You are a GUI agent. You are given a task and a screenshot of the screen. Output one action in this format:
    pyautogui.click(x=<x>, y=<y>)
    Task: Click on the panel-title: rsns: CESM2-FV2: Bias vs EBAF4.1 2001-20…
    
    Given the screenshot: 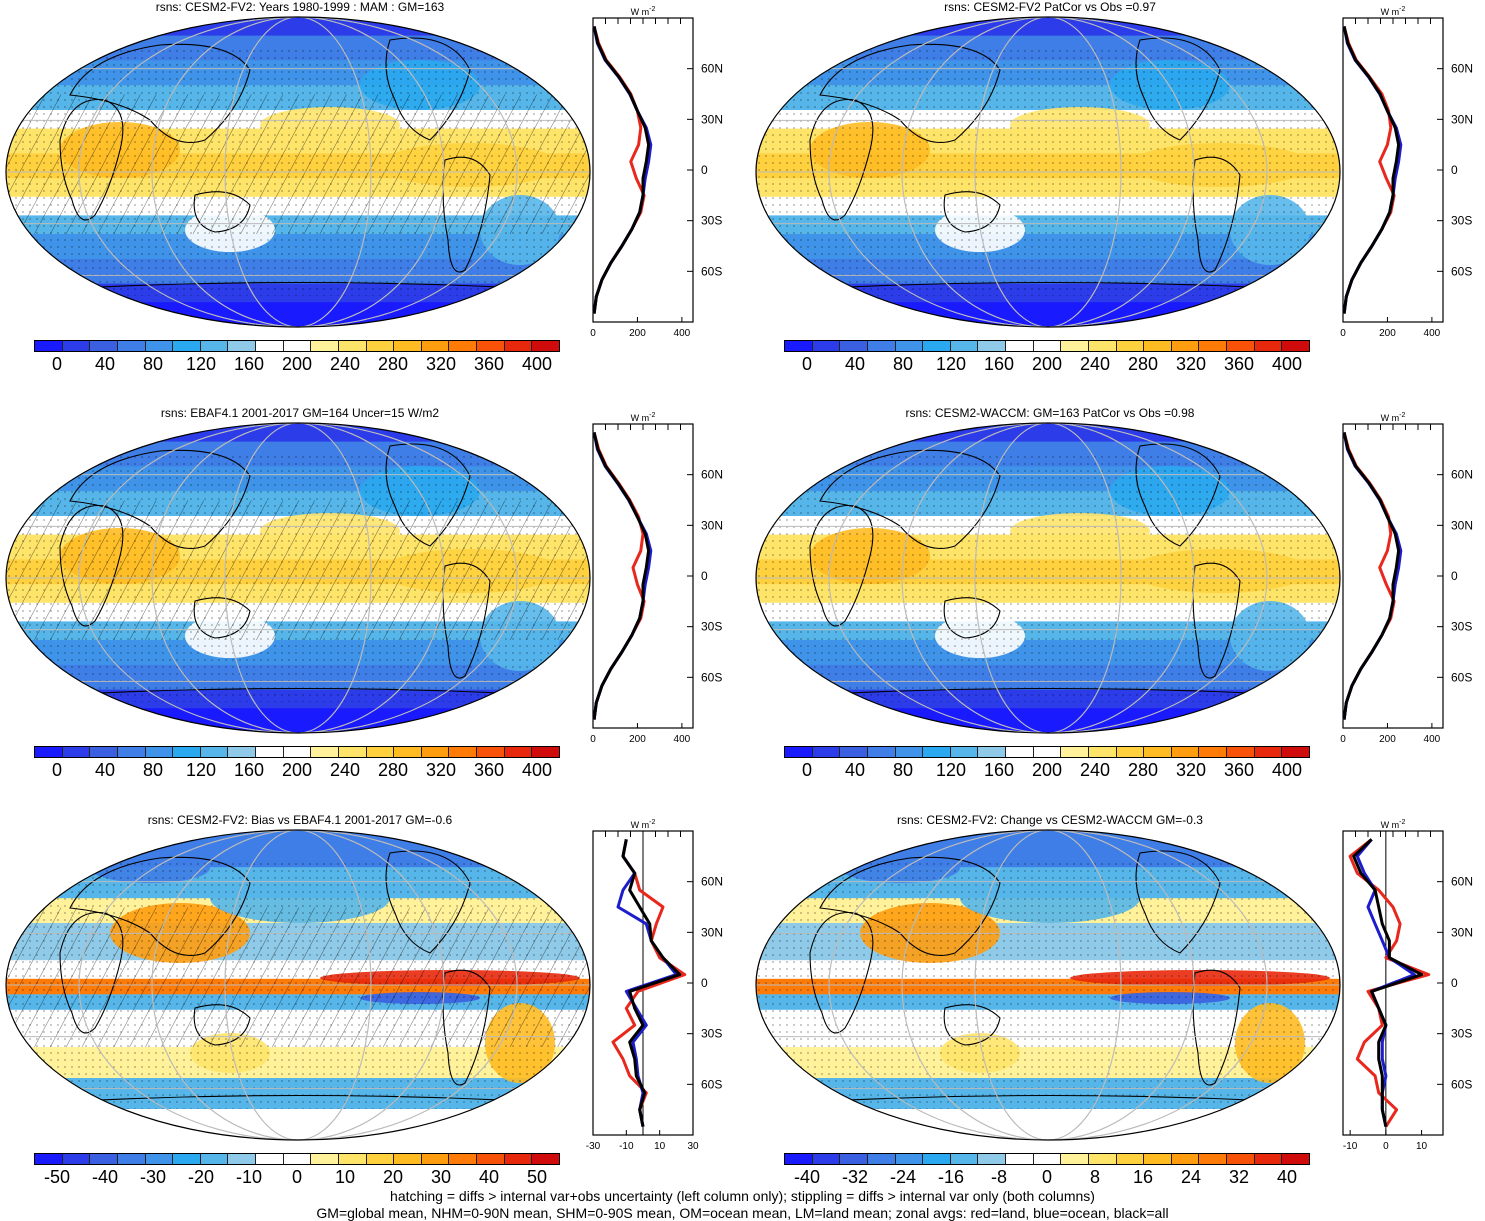 What is the action you would take?
    pyautogui.click(x=300, y=820)
    